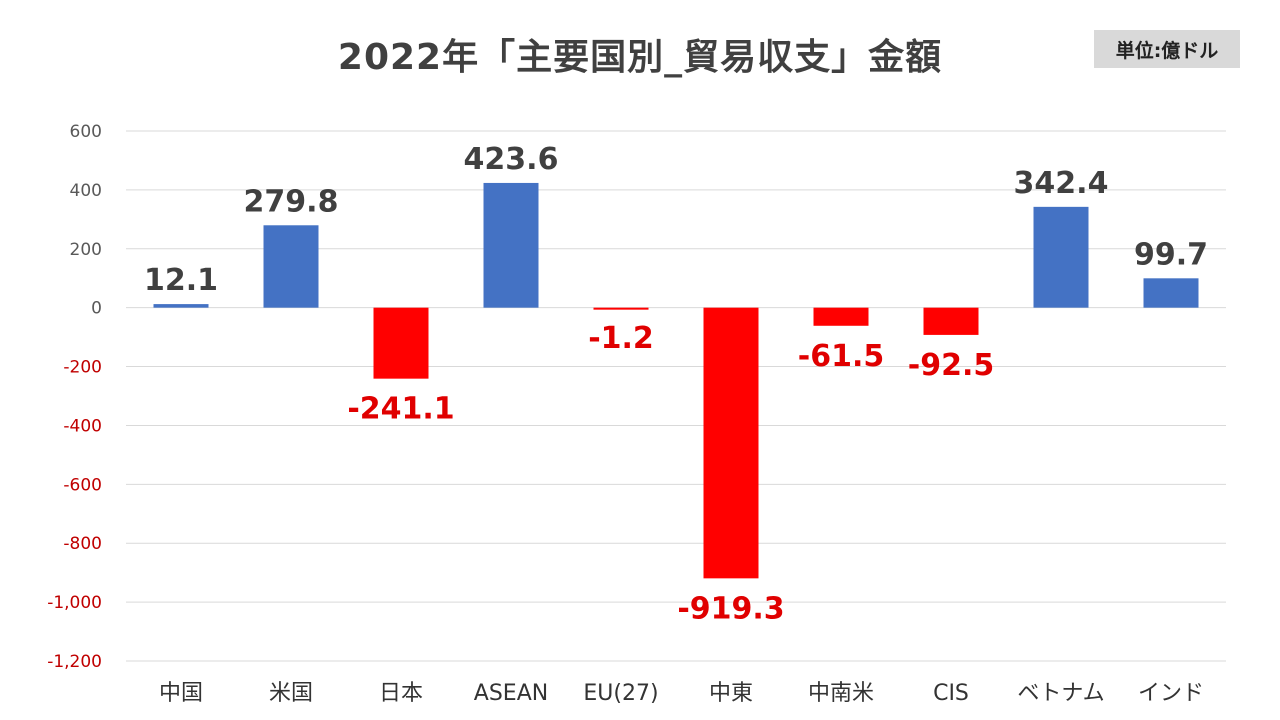  I want to click on data-label: -1.2, so click(621, 338).